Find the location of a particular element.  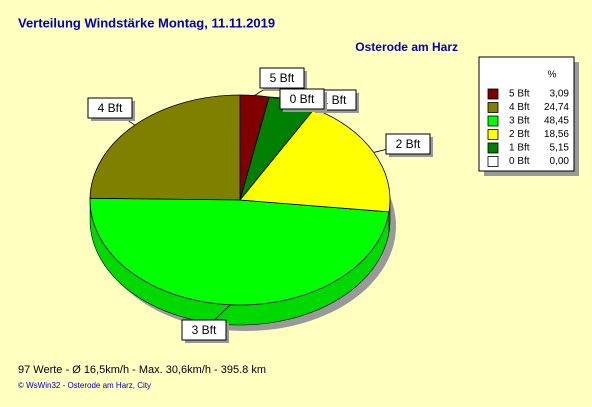

slice-label: 2 Bft is located at coordinates (408, 144).